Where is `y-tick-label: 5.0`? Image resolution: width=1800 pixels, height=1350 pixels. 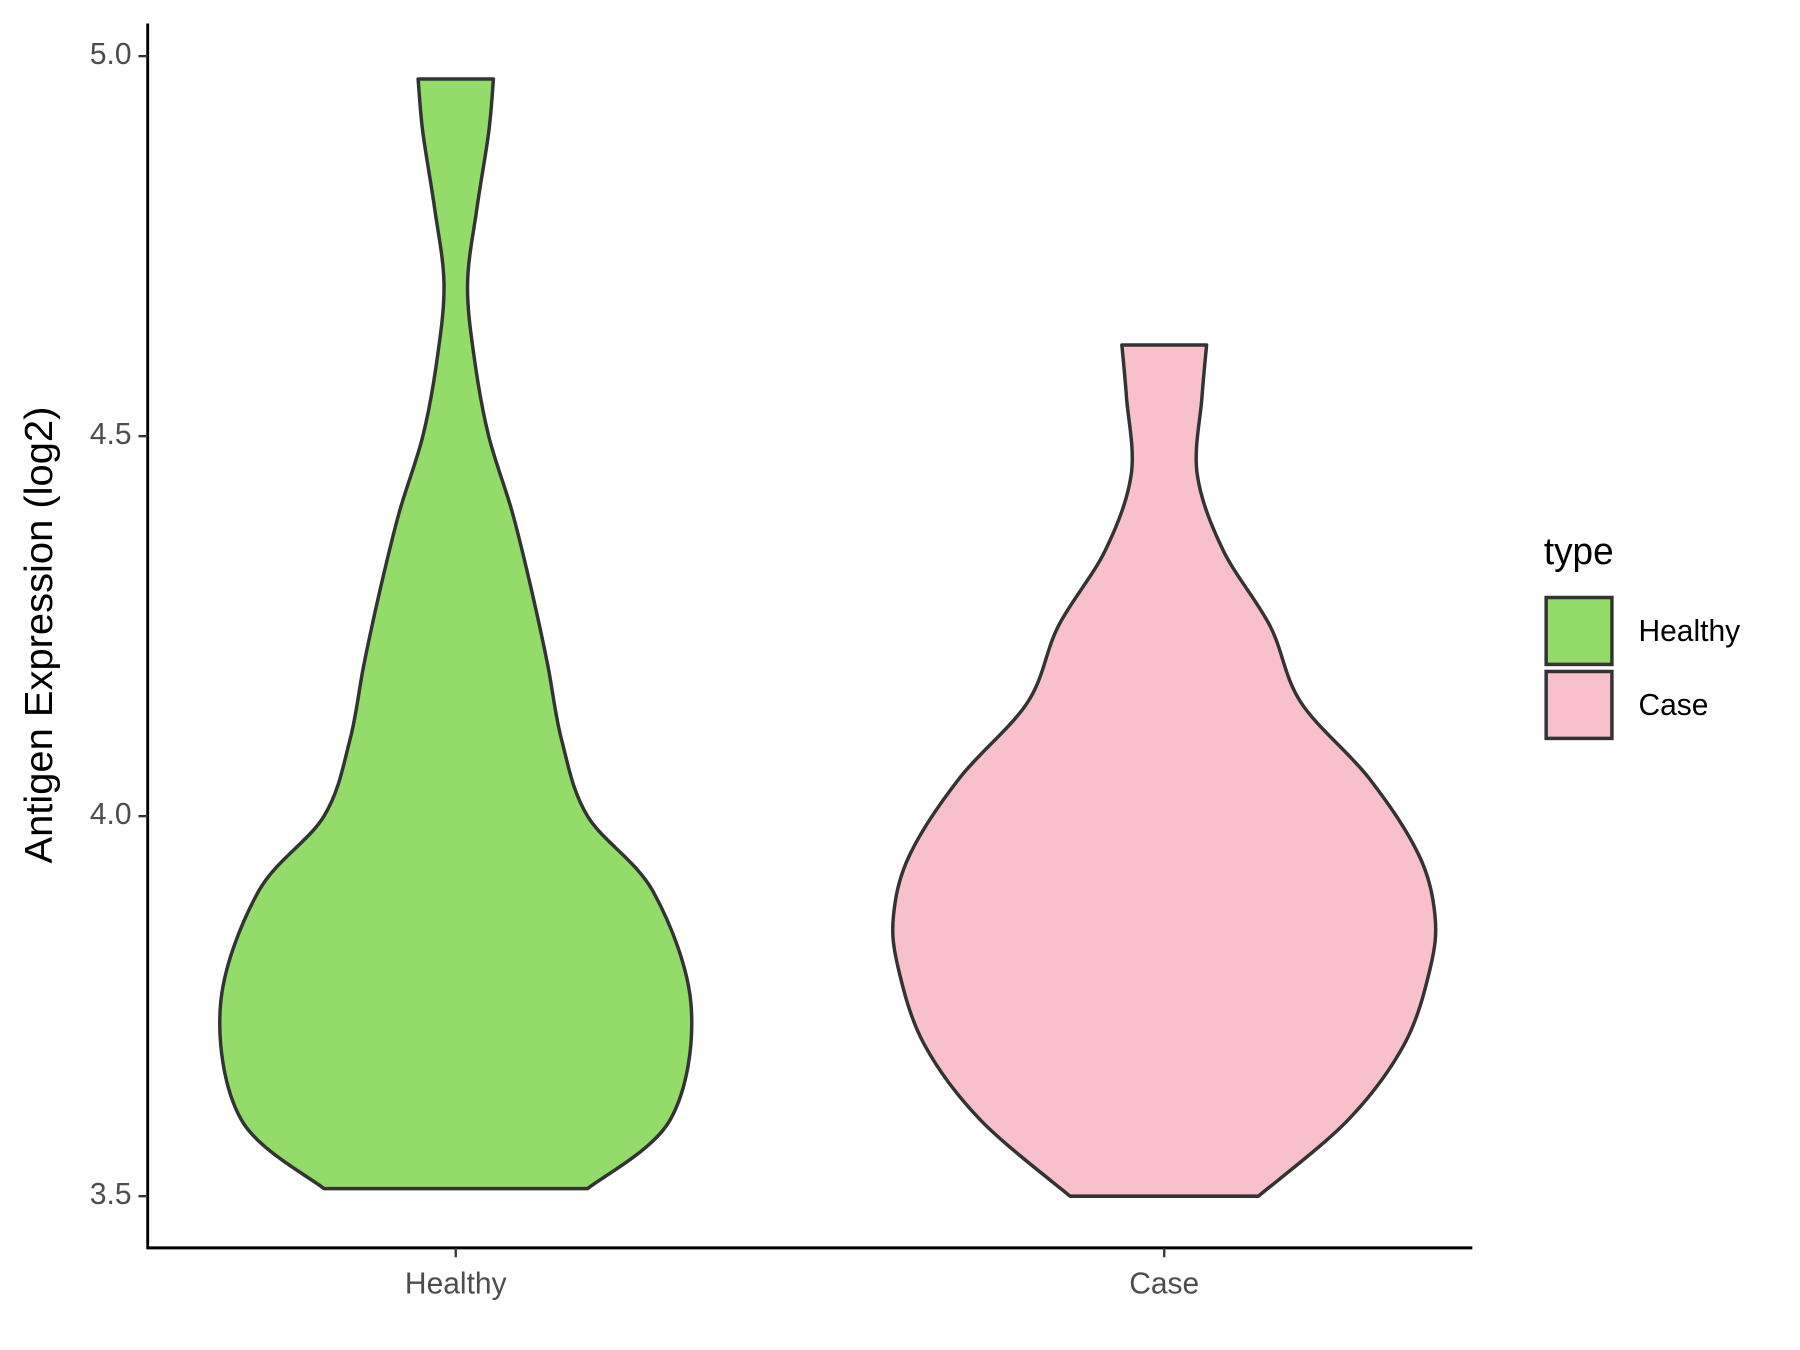 y-tick-label: 5.0 is located at coordinates (111, 54).